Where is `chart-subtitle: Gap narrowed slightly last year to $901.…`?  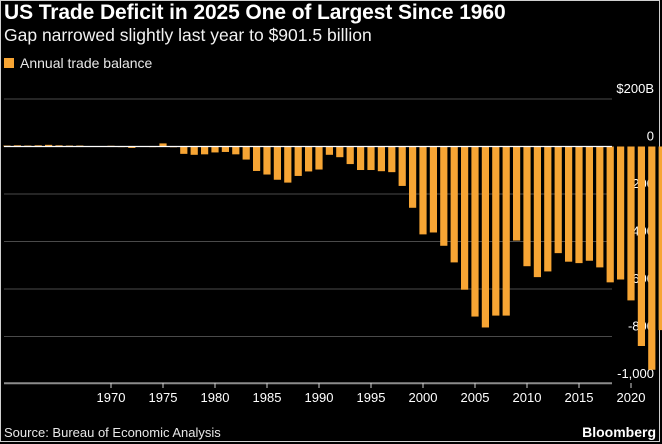
chart-subtitle: Gap narrowed slightly last year to $901.… is located at coordinates (188, 35).